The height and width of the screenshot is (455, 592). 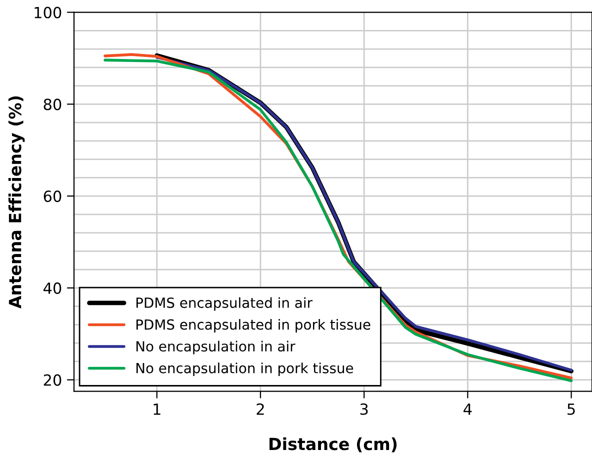 I want to click on x-tick-label: 1, so click(x=157, y=409).